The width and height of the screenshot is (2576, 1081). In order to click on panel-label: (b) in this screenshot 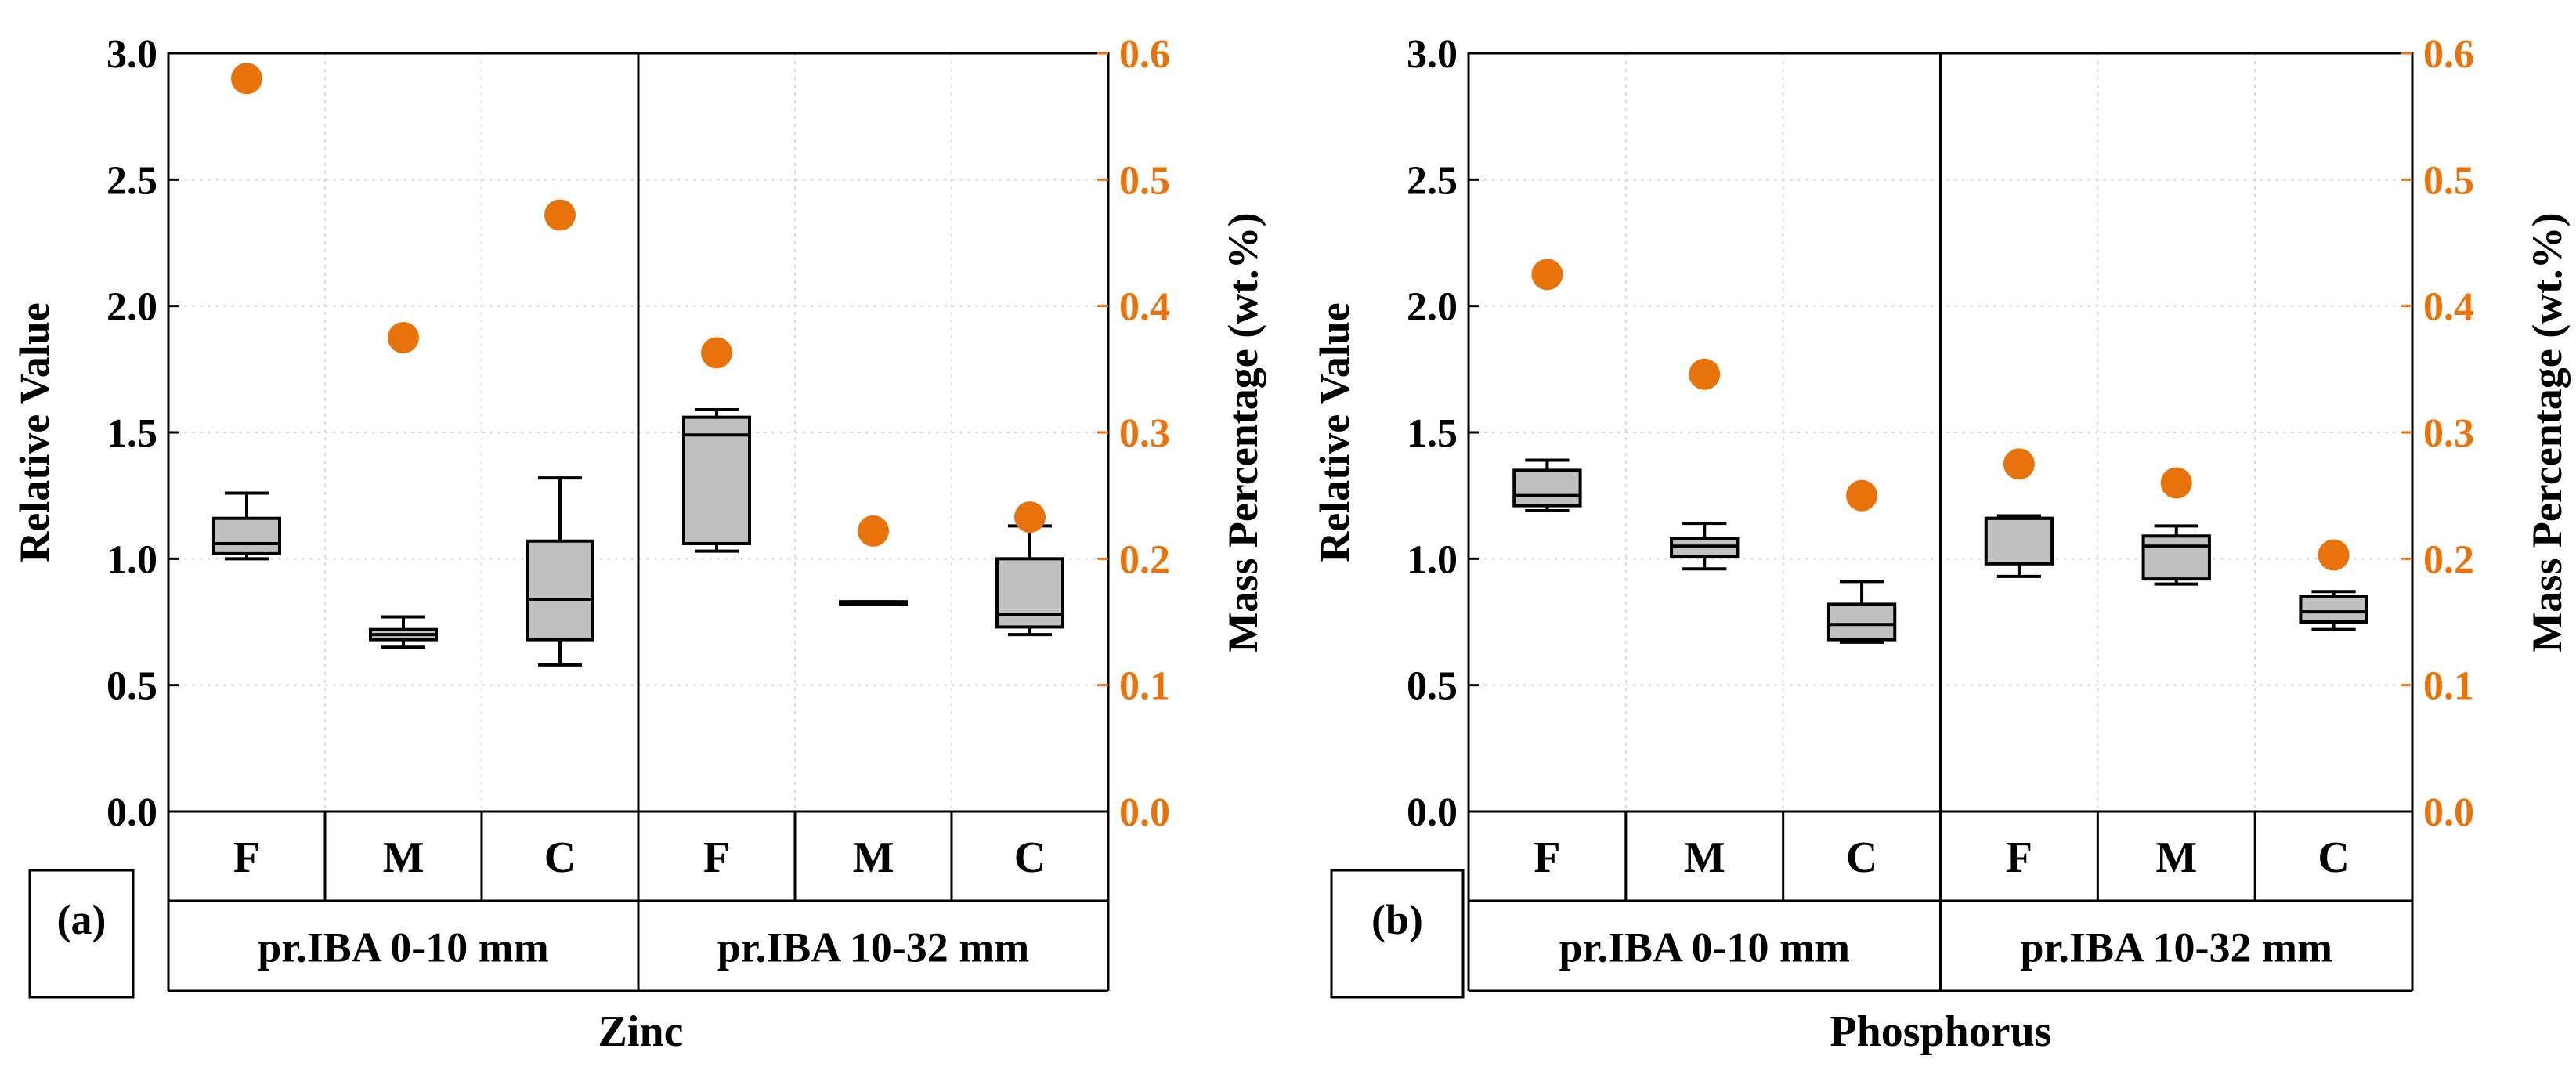, I will do `click(1397, 920)`.